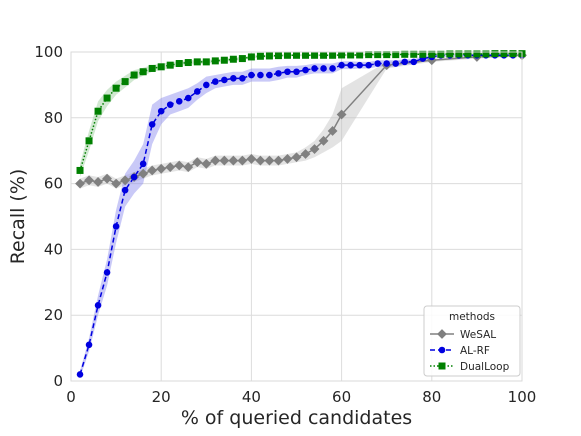 This screenshot has height=436, width=581. I want to click on legend-marker-dualloop, so click(442, 366).